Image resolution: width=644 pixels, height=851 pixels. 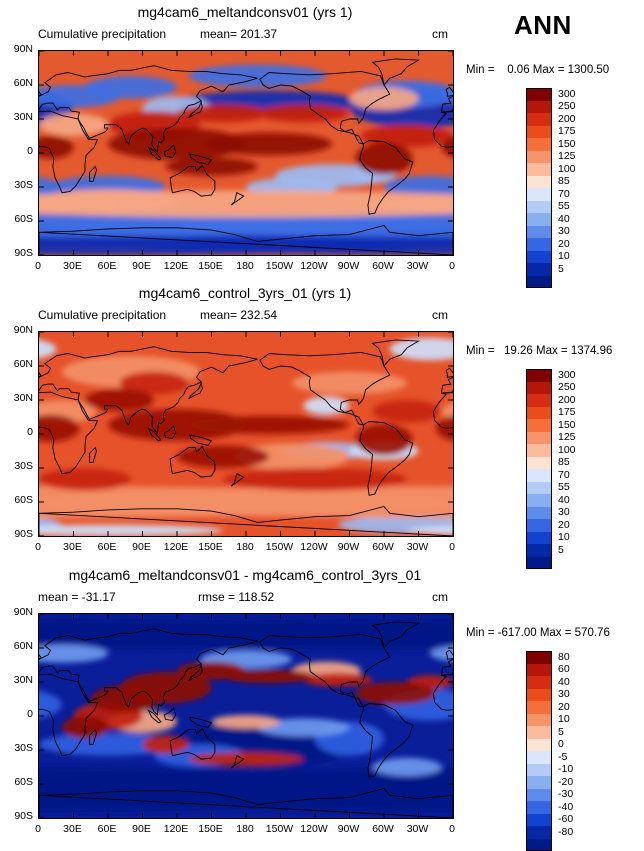 What do you see at coordinates (565, 832) in the screenshot?
I see `colorbar-label: -80` at bounding box center [565, 832].